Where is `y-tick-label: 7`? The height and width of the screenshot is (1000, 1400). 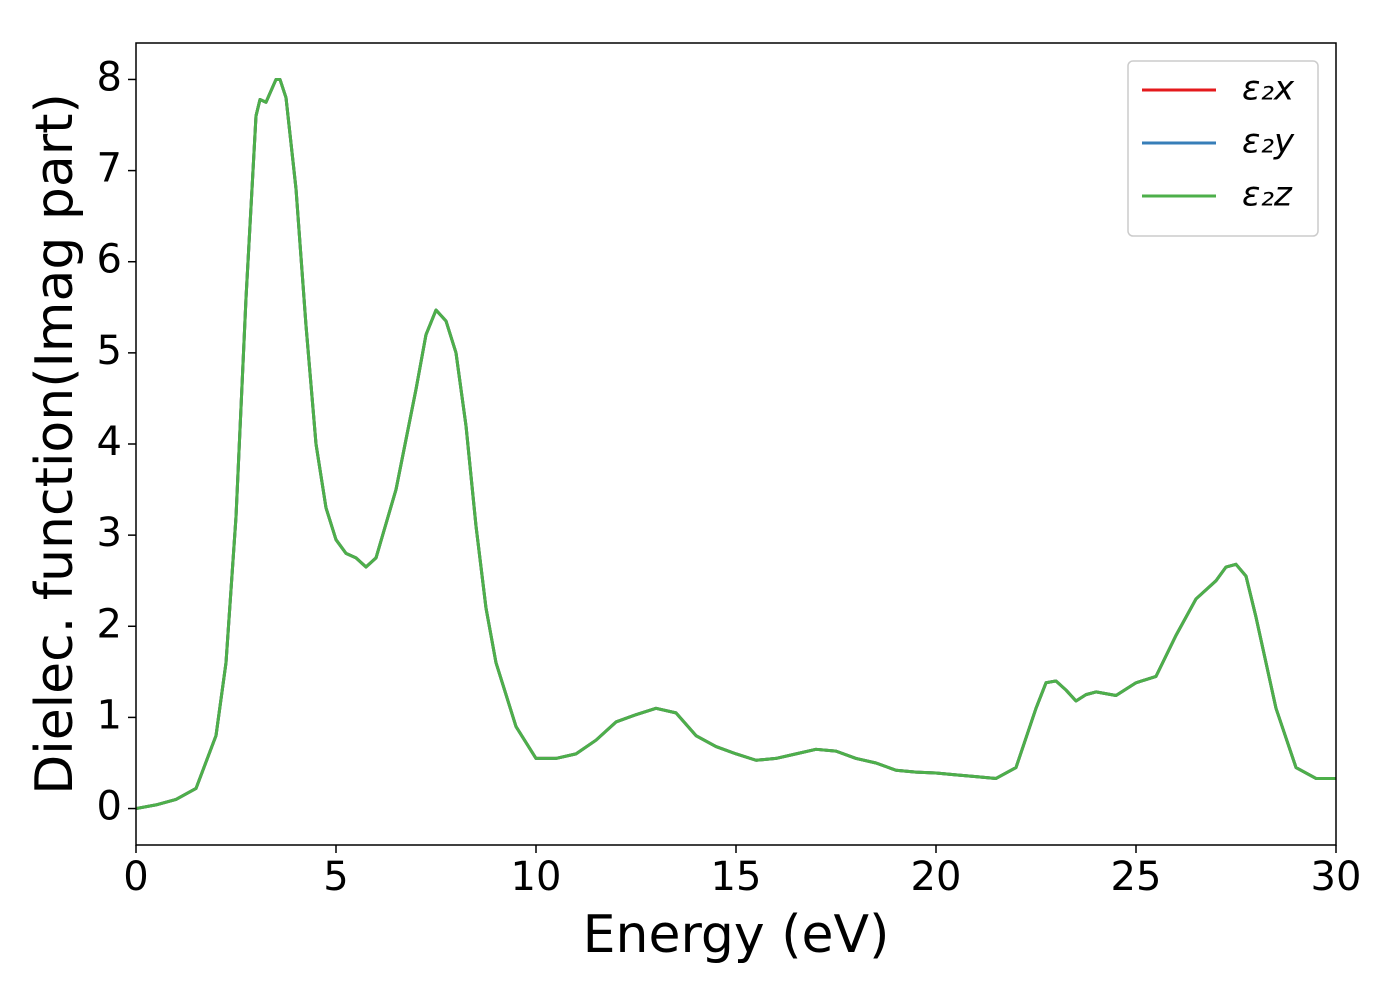
y-tick-label: 7 is located at coordinates (109, 169).